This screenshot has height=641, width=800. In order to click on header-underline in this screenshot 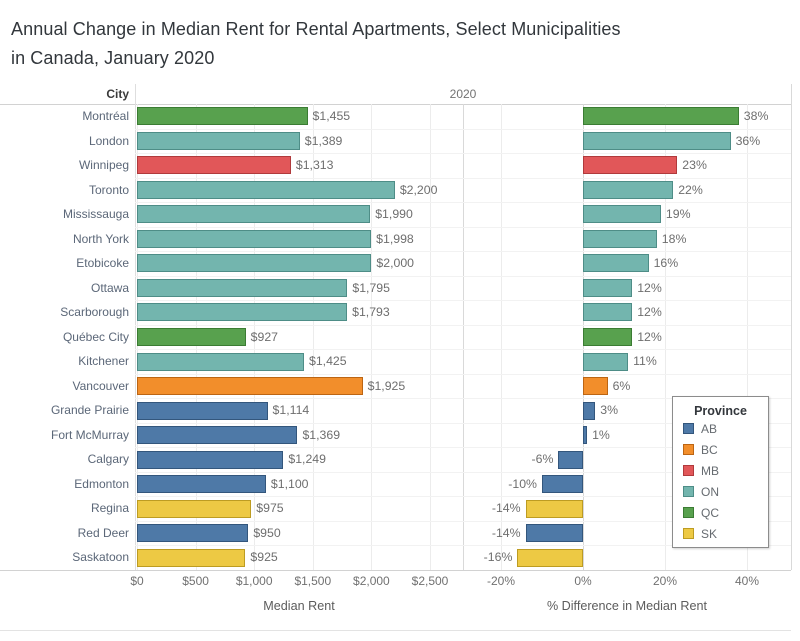, I will do `click(395, 104)`.